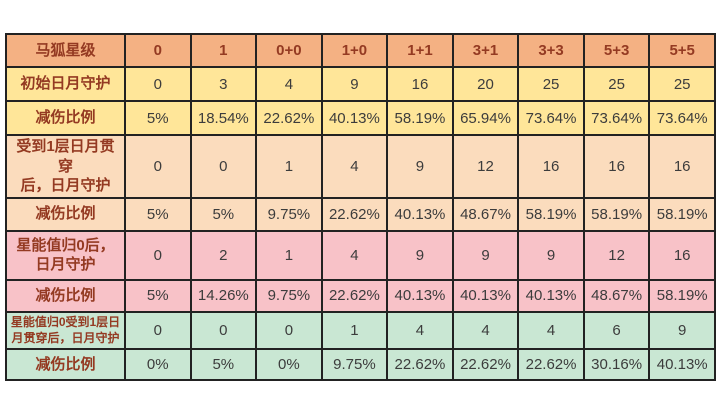 Image resolution: width=720 pixels, height=404 pixels. I want to click on table-cell: 18.54%, so click(223, 118).